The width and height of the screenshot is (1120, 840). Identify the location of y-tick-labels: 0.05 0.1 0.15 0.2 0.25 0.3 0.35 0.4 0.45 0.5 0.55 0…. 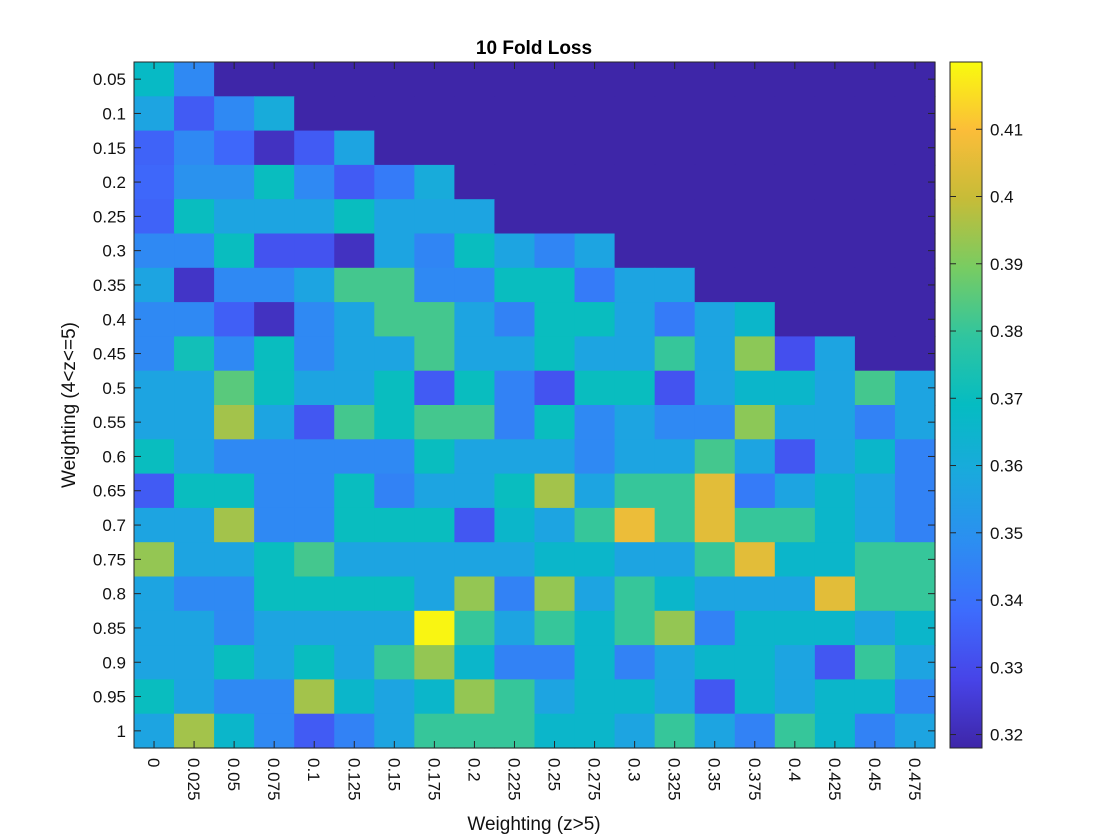
(109, 405).